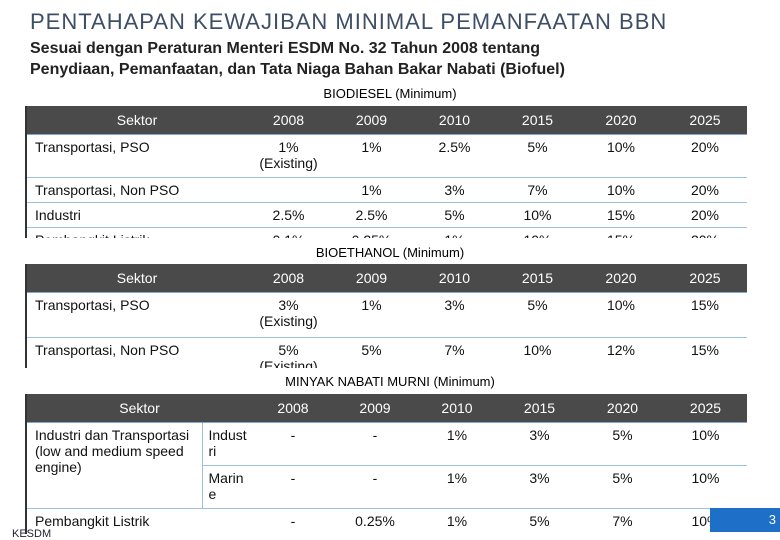  Describe the element at coordinates (387, 190) in the screenshot. I see `row: Transportasi, Non PSO 1% 3% 7% 10% 20%` at that location.